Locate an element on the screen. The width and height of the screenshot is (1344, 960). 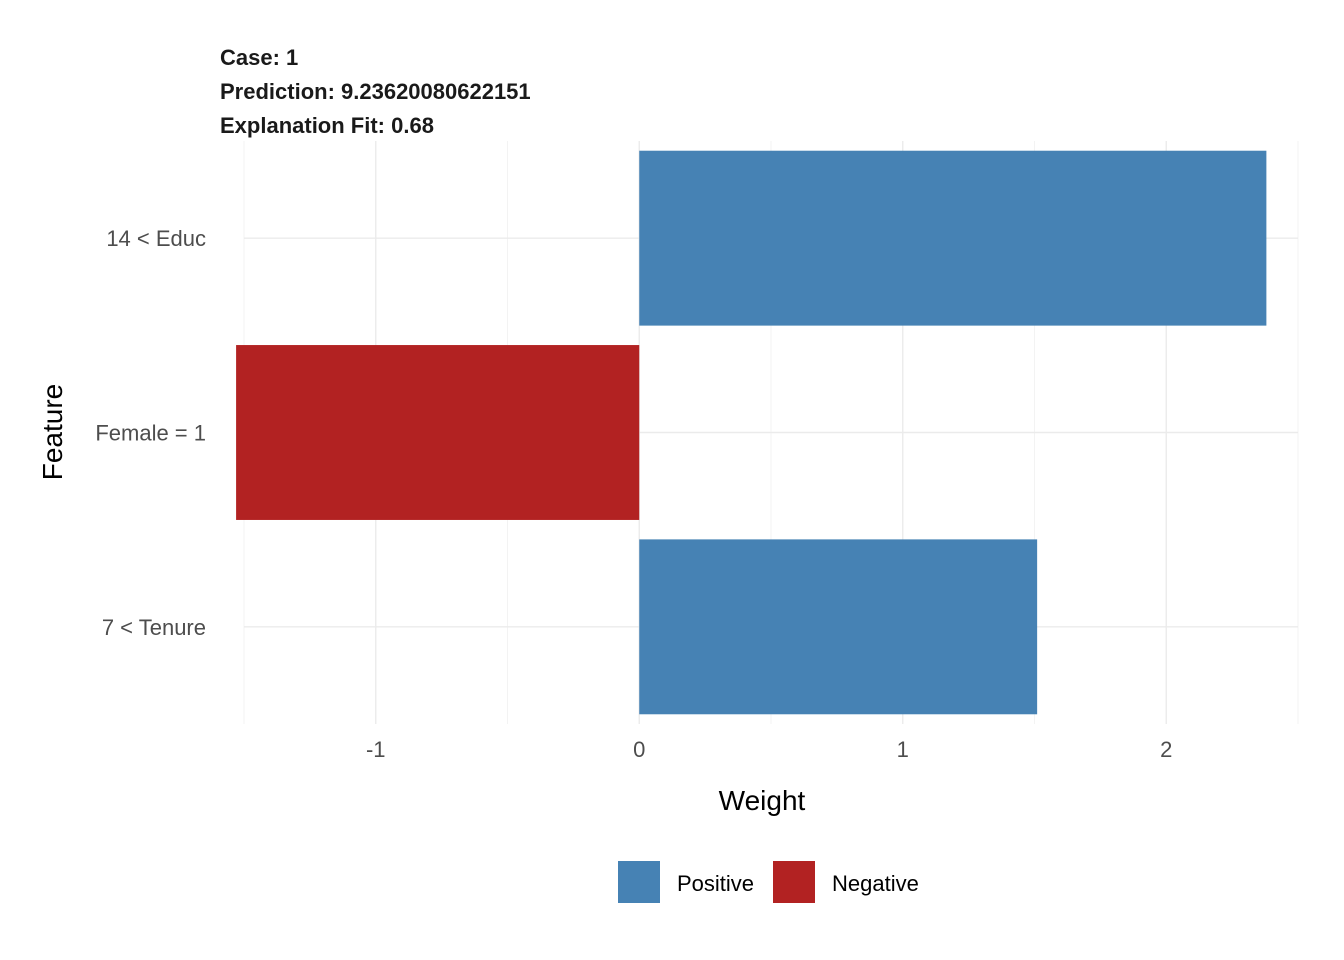
y-axis-title: Feature is located at coordinates (52, 432).